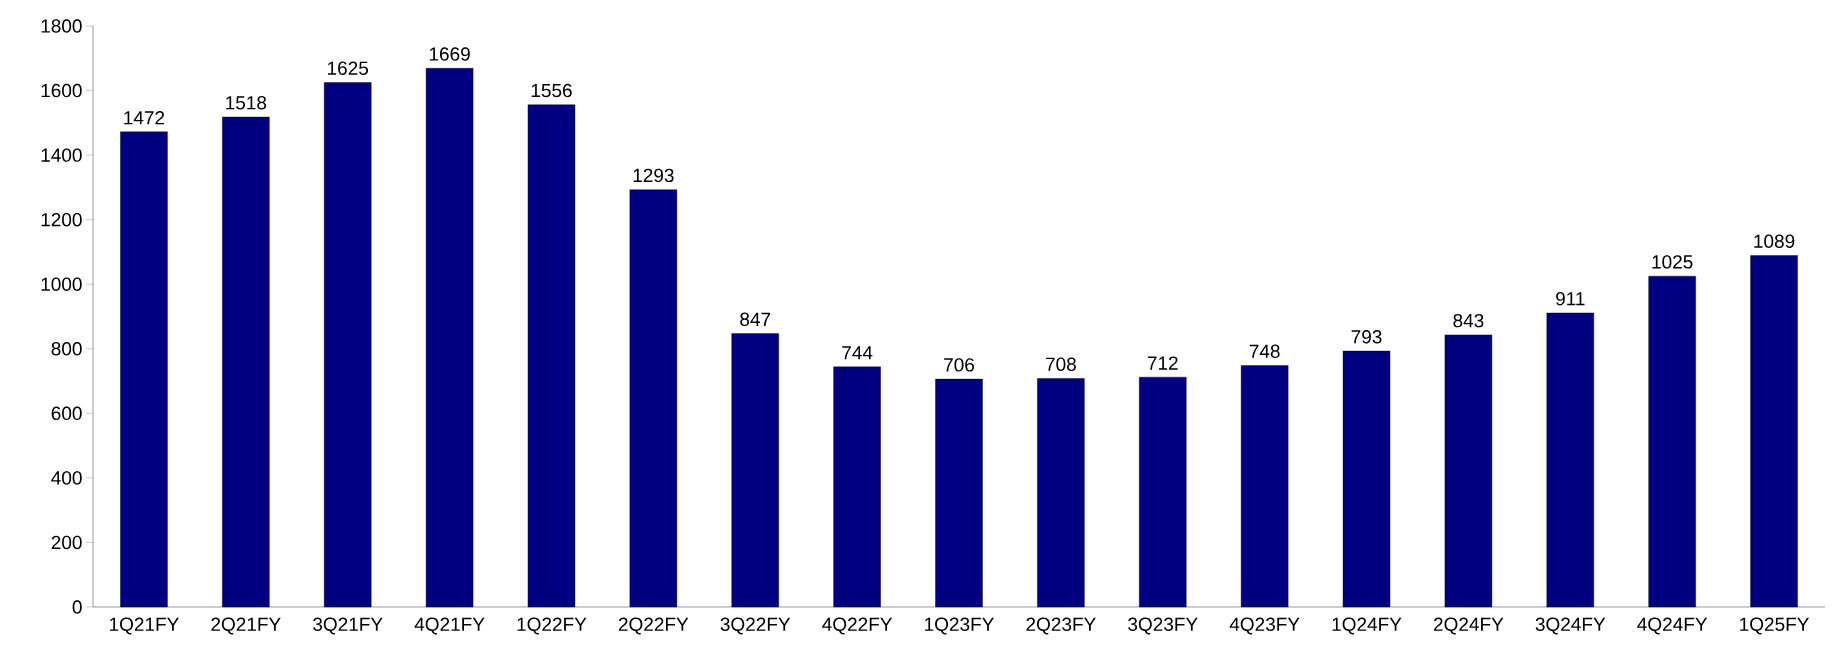 The width and height of the screenshot is (1832, 646). What do you see at coordinates (246, 103) in the screenshot?
I see `data-label: 1518` at bounding box center [246, 103].